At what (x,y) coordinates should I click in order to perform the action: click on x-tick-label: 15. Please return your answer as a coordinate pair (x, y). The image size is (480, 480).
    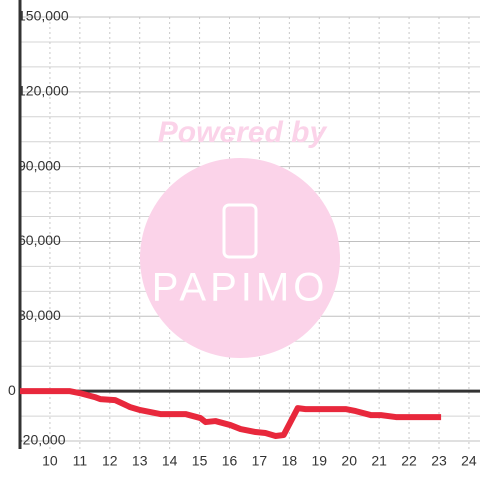
    Looking at the image, I should click on (200, 461).